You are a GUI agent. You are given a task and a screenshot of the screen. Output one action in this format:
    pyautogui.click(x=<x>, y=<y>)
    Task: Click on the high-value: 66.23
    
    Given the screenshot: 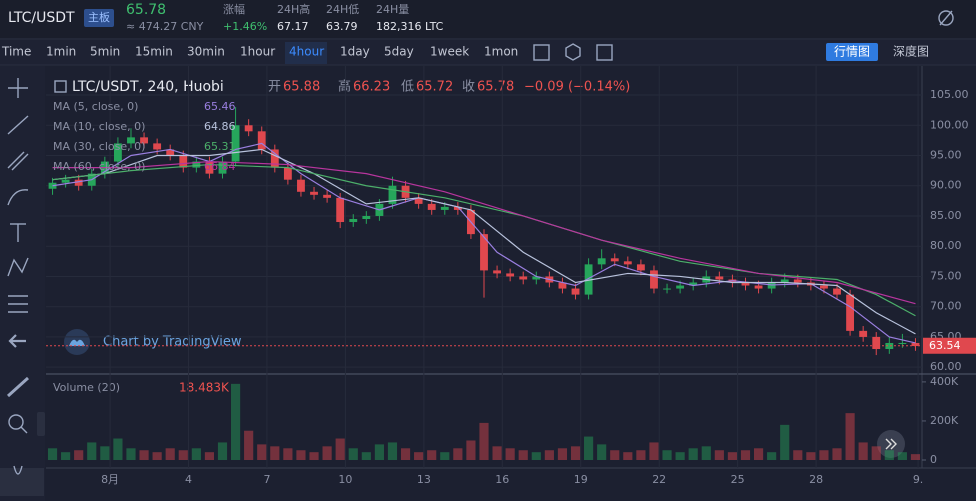 What is the action you would take?
    pyautogui.click(x=371, y=87)
    